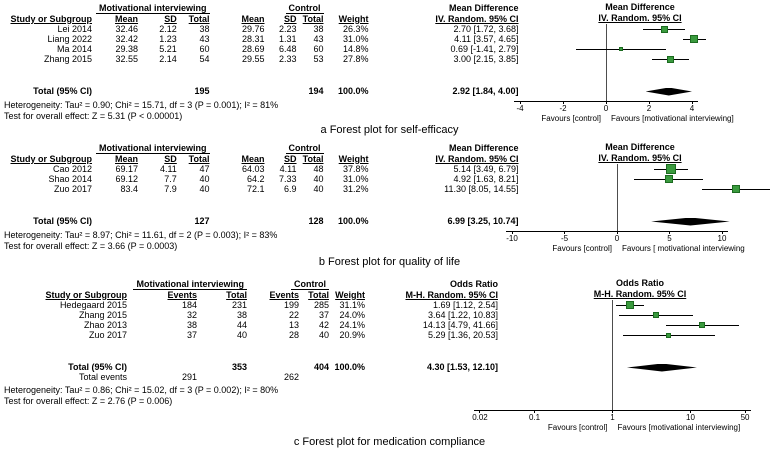 The height and width of the screenshot is (455, 779). What do you see at coordinates (355, 39) in the screenshot?
I see `weight-cell: 31.0%` at bounding box center [355, 39].